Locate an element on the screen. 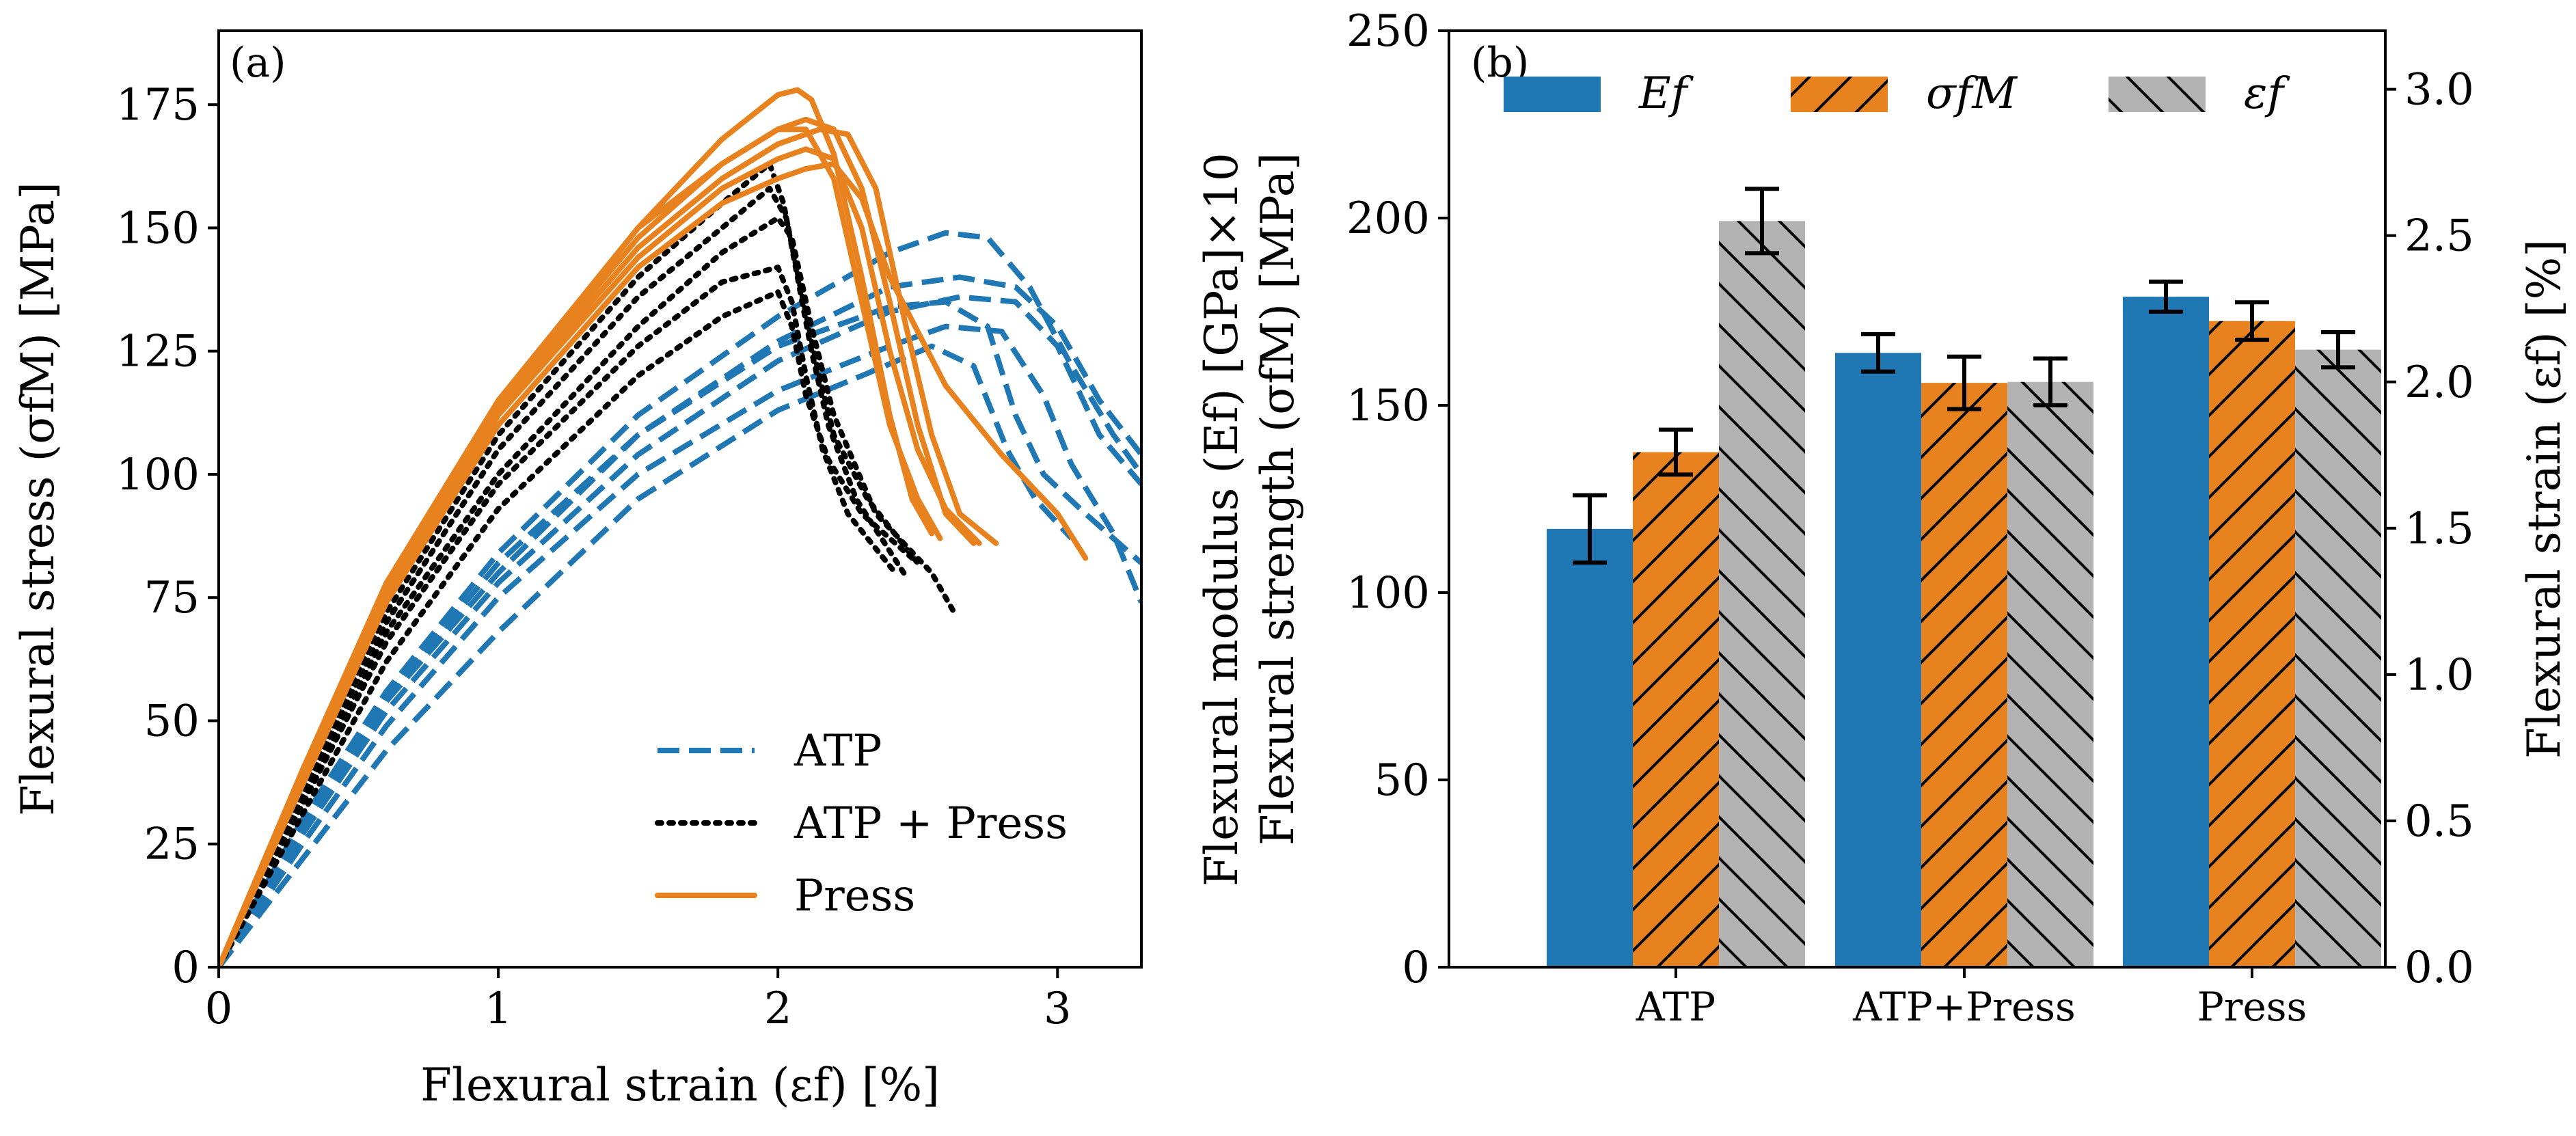 The width and height of the screenshot is (2576, 1136). a-ytick-label: 100 is located at coordinates (158, 475).